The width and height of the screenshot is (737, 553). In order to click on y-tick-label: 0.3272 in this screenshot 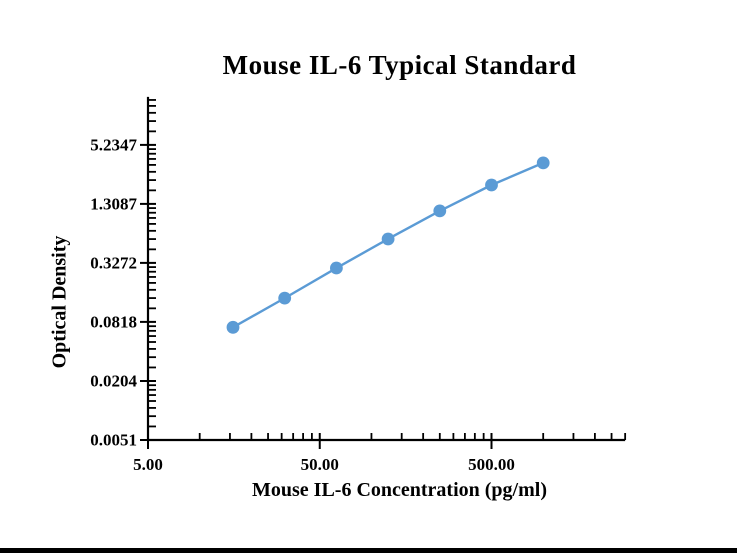, I will do `click(113, 262)`.